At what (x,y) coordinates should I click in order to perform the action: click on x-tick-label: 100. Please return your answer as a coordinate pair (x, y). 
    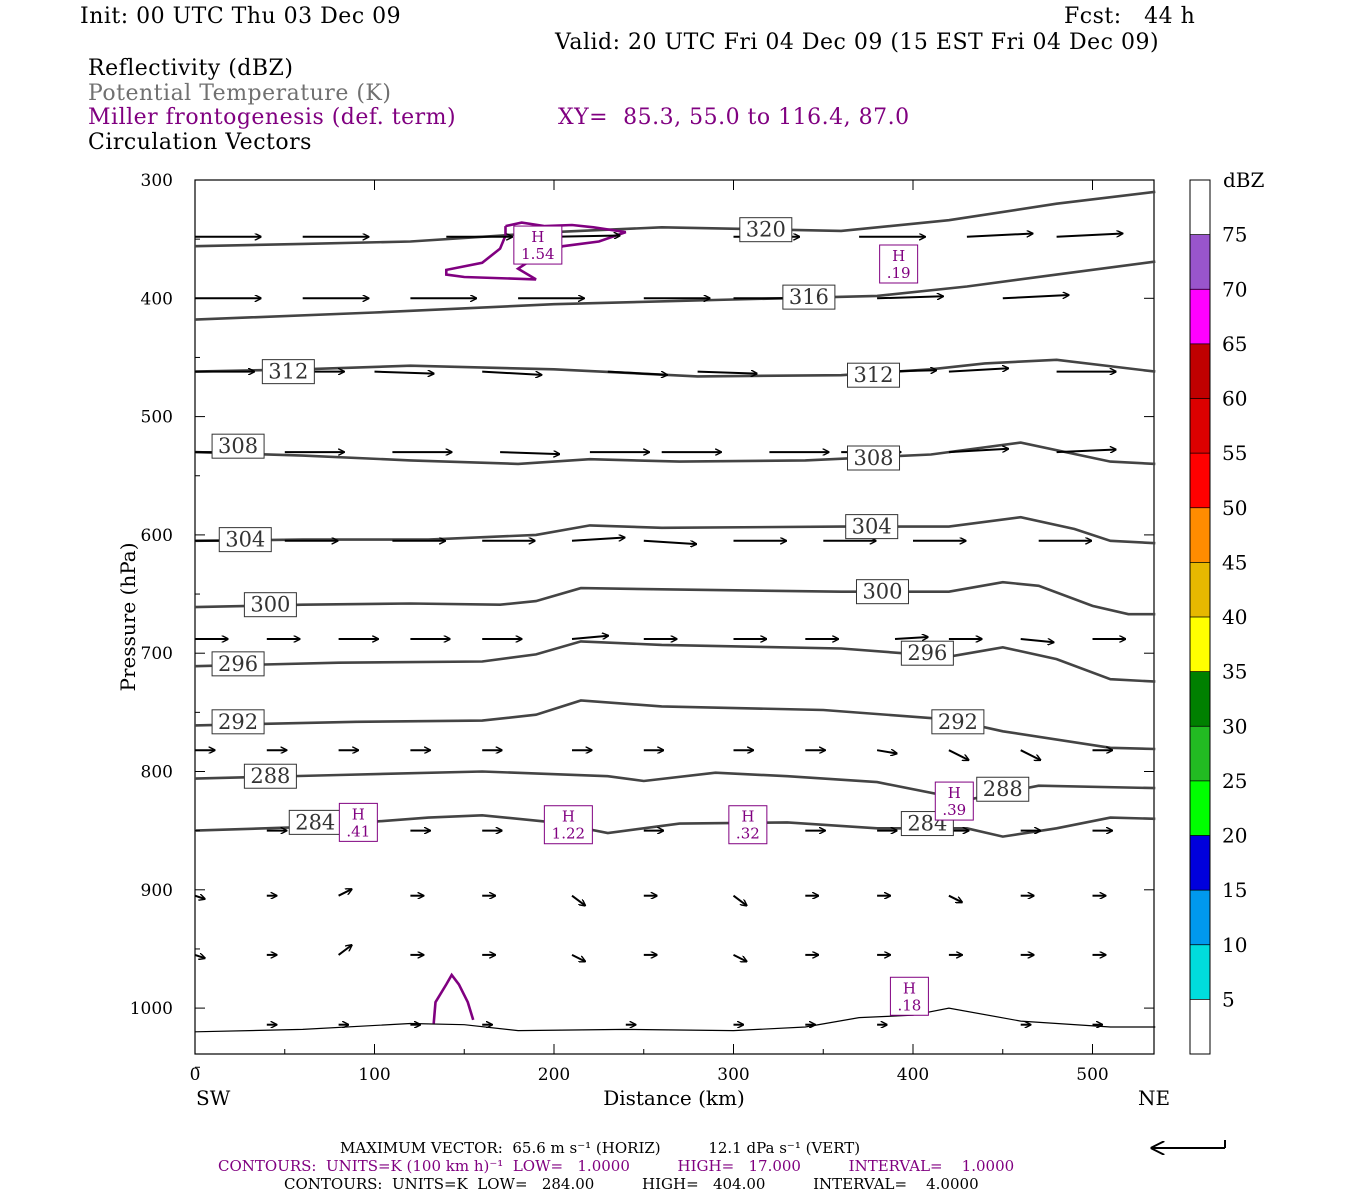
    Looking at the image, I should click on (374, 1075).